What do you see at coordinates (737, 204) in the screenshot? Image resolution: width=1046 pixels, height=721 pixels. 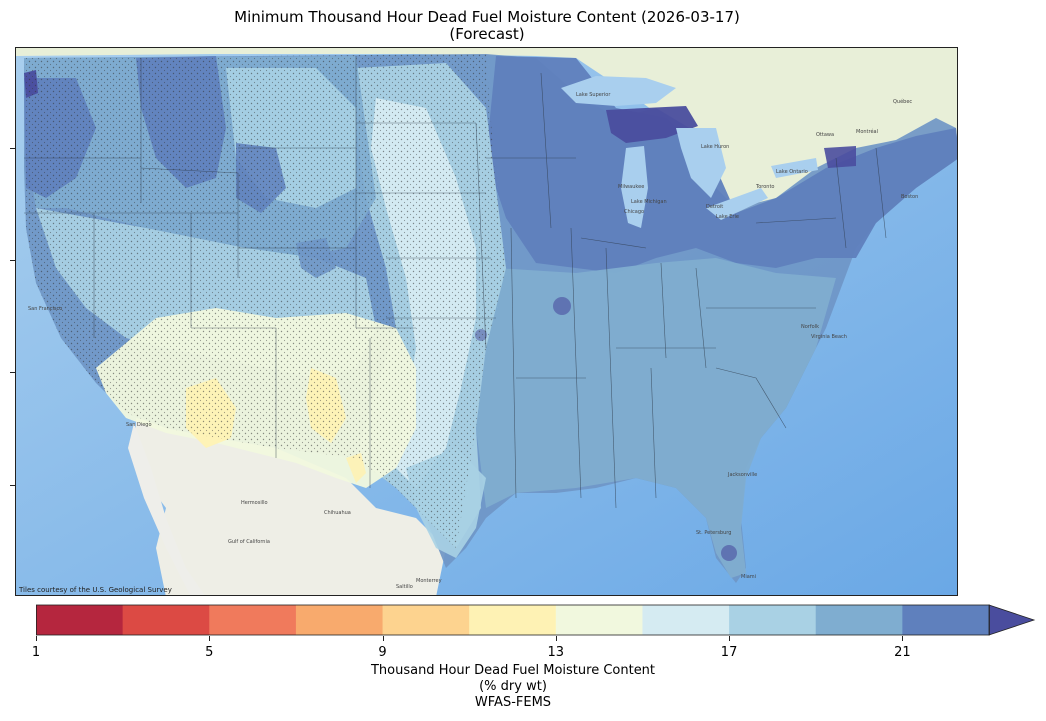 I see `lake-erie` at bounding box center [737, 204].